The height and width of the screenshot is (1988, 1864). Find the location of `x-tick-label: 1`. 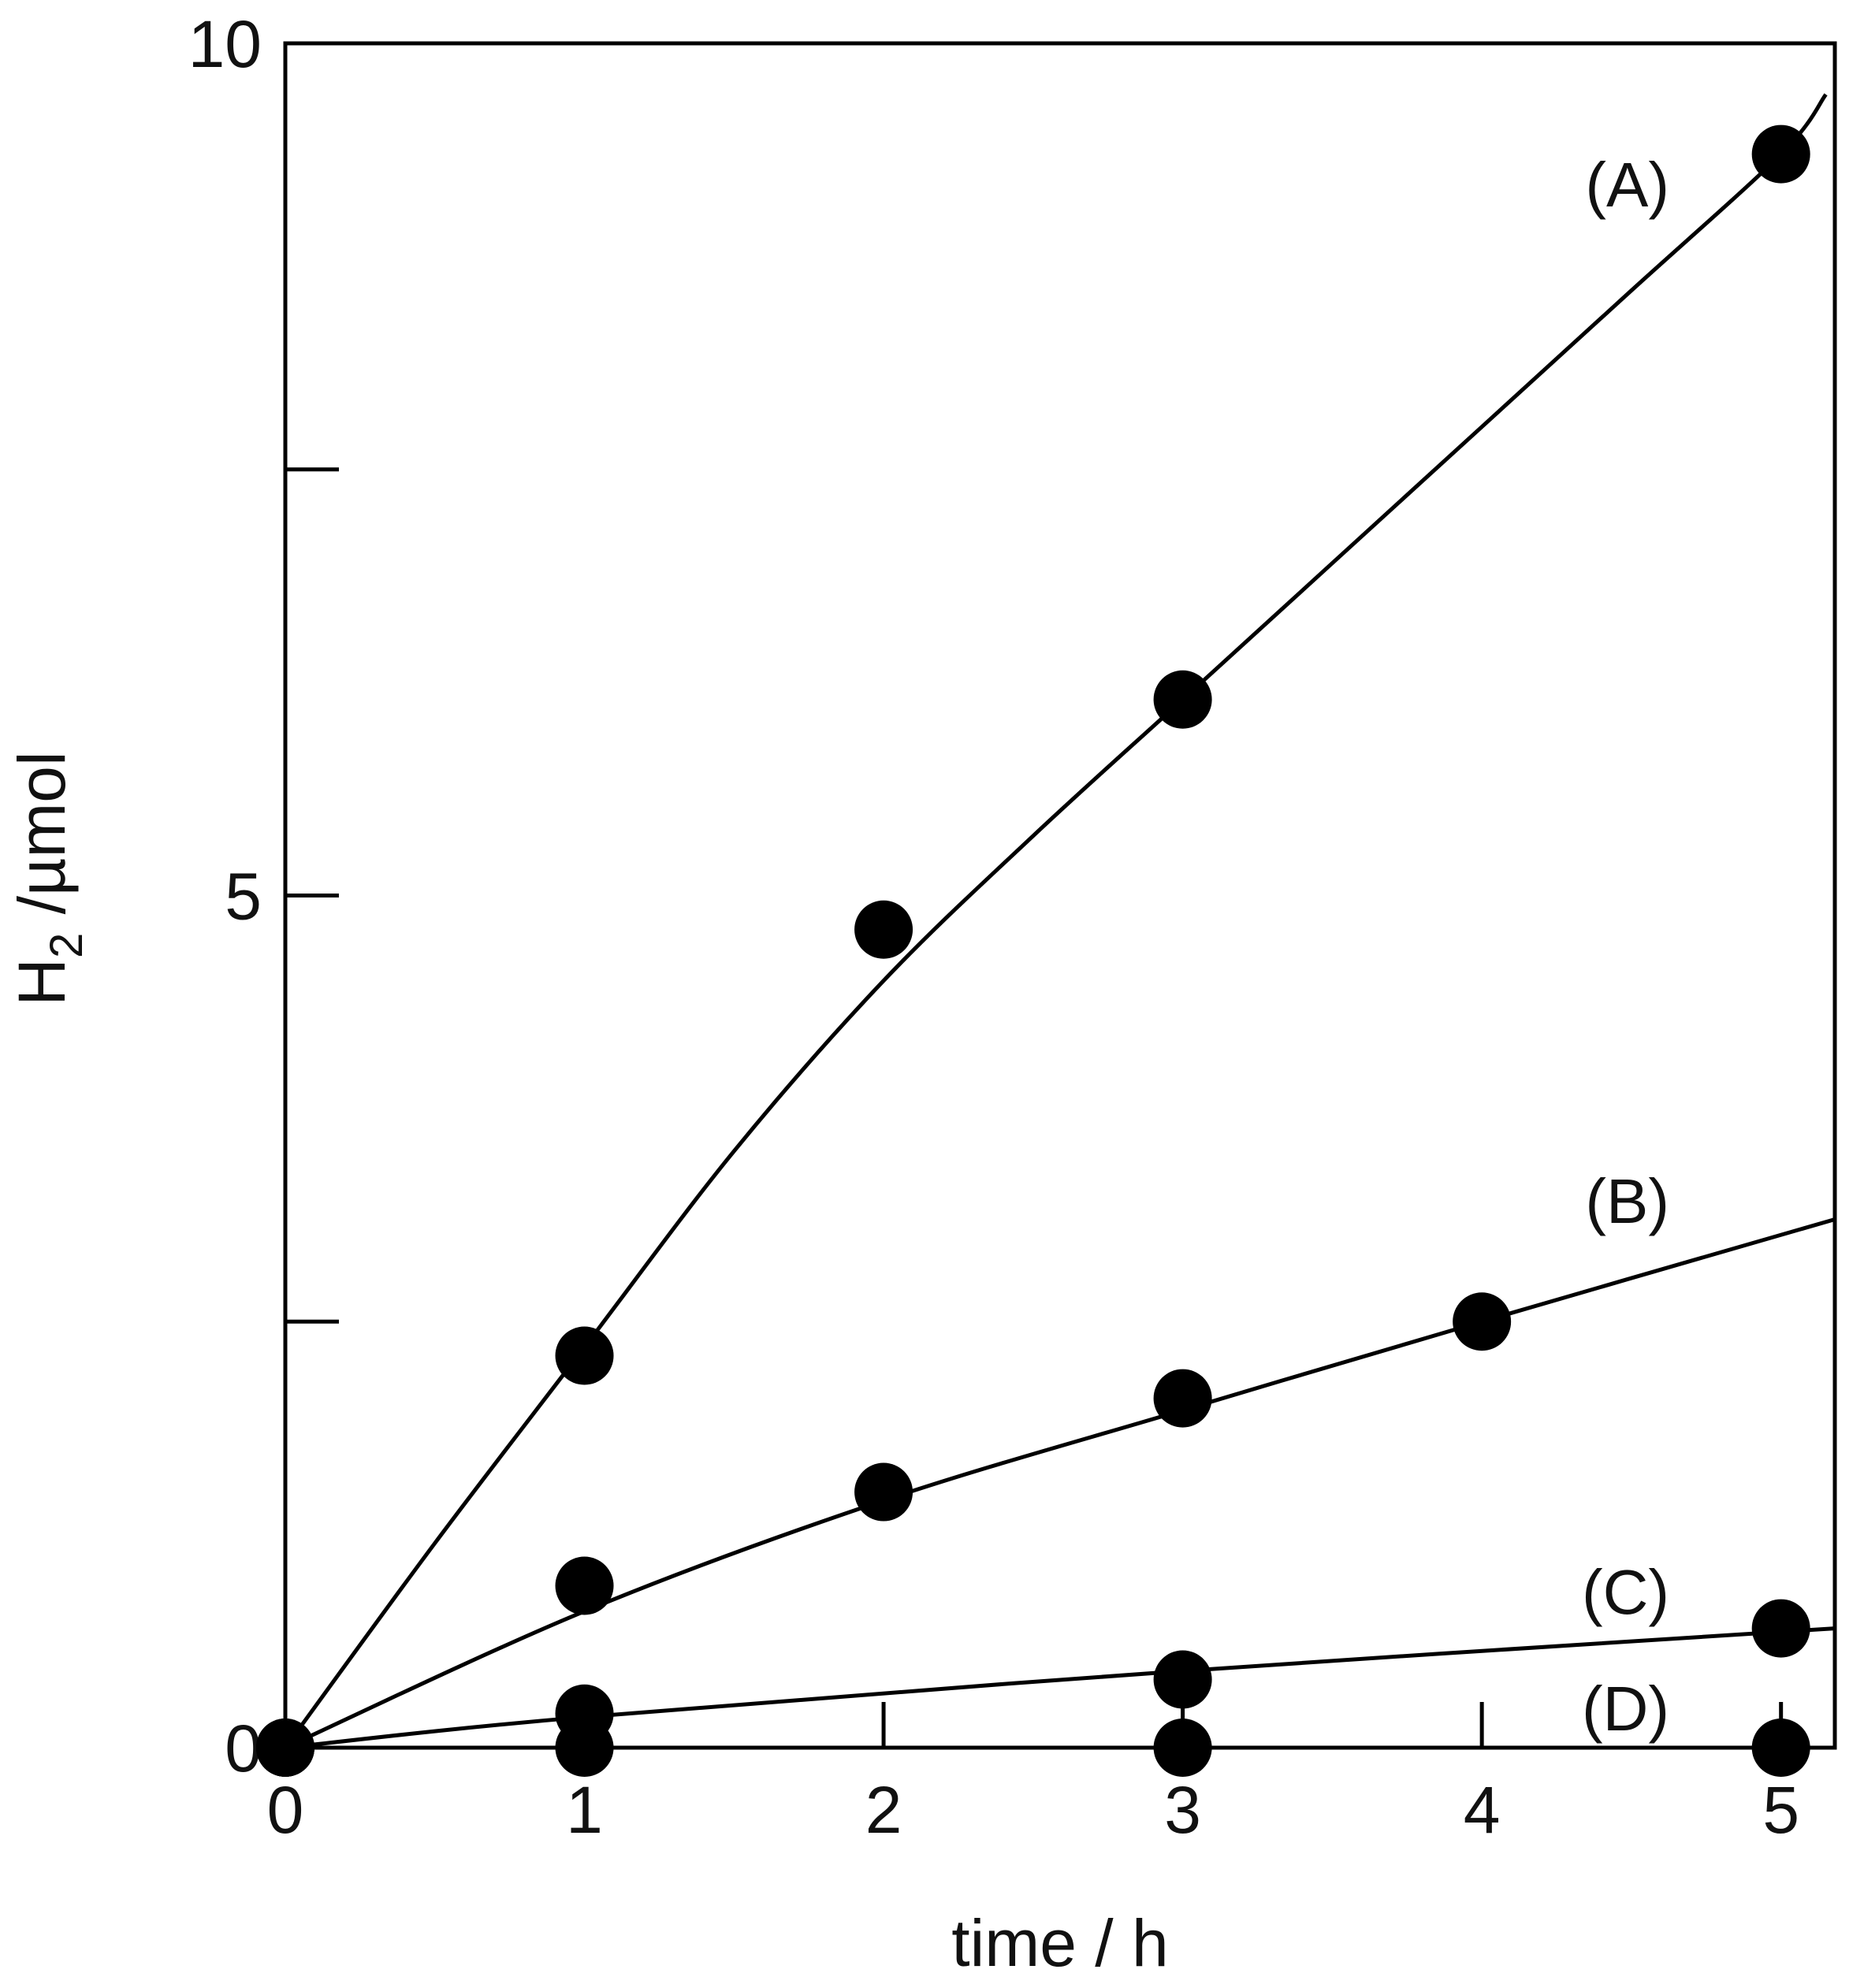

x-tick-label: 1 is located at coordinates (584, 1810).